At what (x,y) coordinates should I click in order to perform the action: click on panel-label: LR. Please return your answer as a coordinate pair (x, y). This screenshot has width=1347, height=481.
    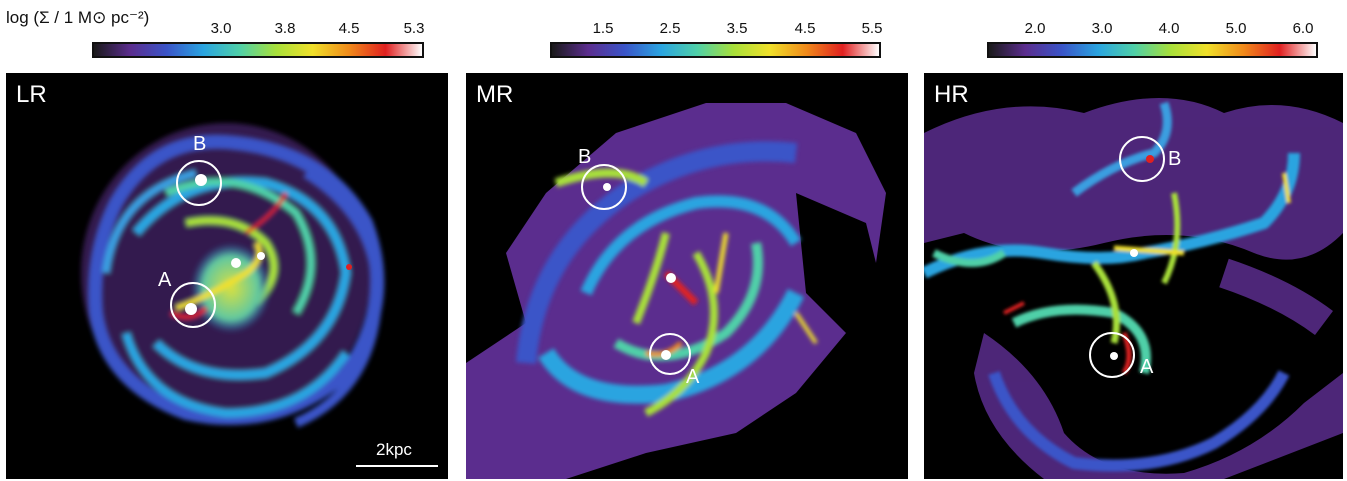
    Looking at the image, I should click on (31, 94).